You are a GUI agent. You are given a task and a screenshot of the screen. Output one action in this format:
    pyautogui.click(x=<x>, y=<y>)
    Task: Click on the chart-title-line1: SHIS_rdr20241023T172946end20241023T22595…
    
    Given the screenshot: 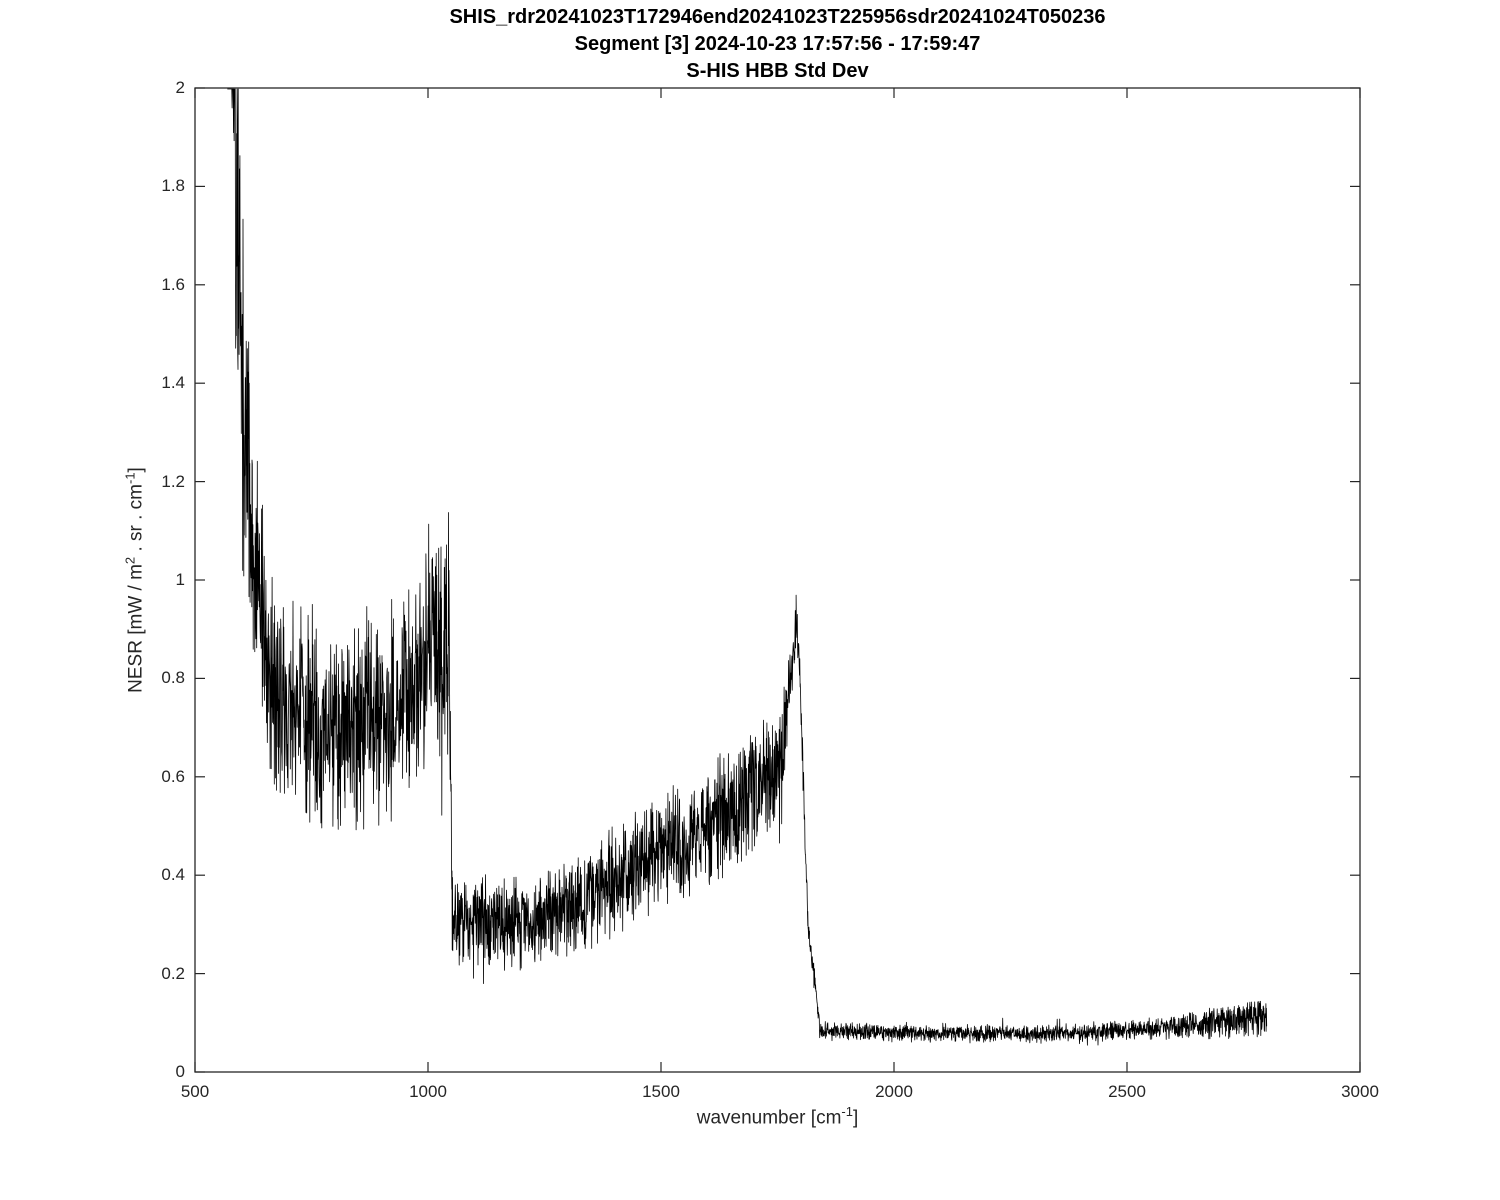 What is the action you would take?
    pyautogui.click(x=777, y=17)
    